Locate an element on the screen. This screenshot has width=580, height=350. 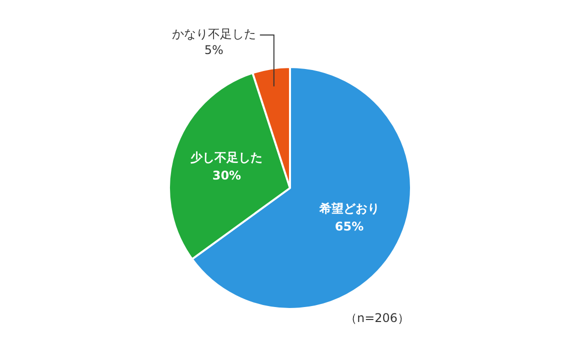
slice-label: かなり不足した is located at coordinates (214, 34).